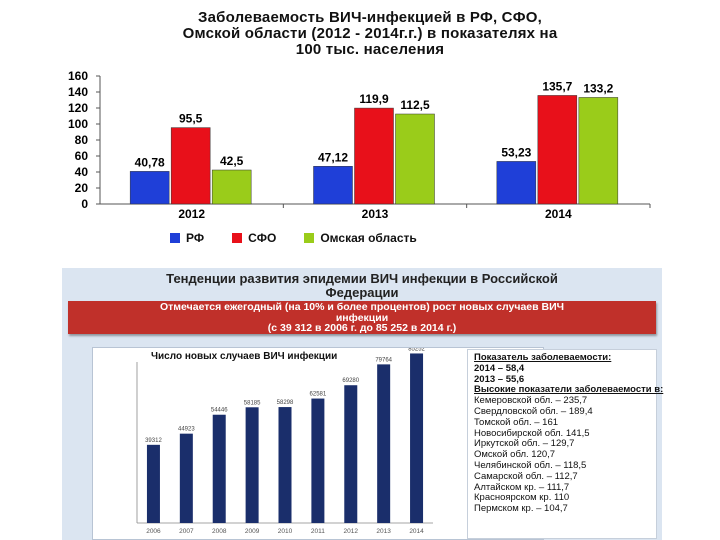 The width and height of the screenshot is (720, 540). Describe the element at coordinates (237, 238) in the screenshot. I see `legend-swatch-sfo` at that location.